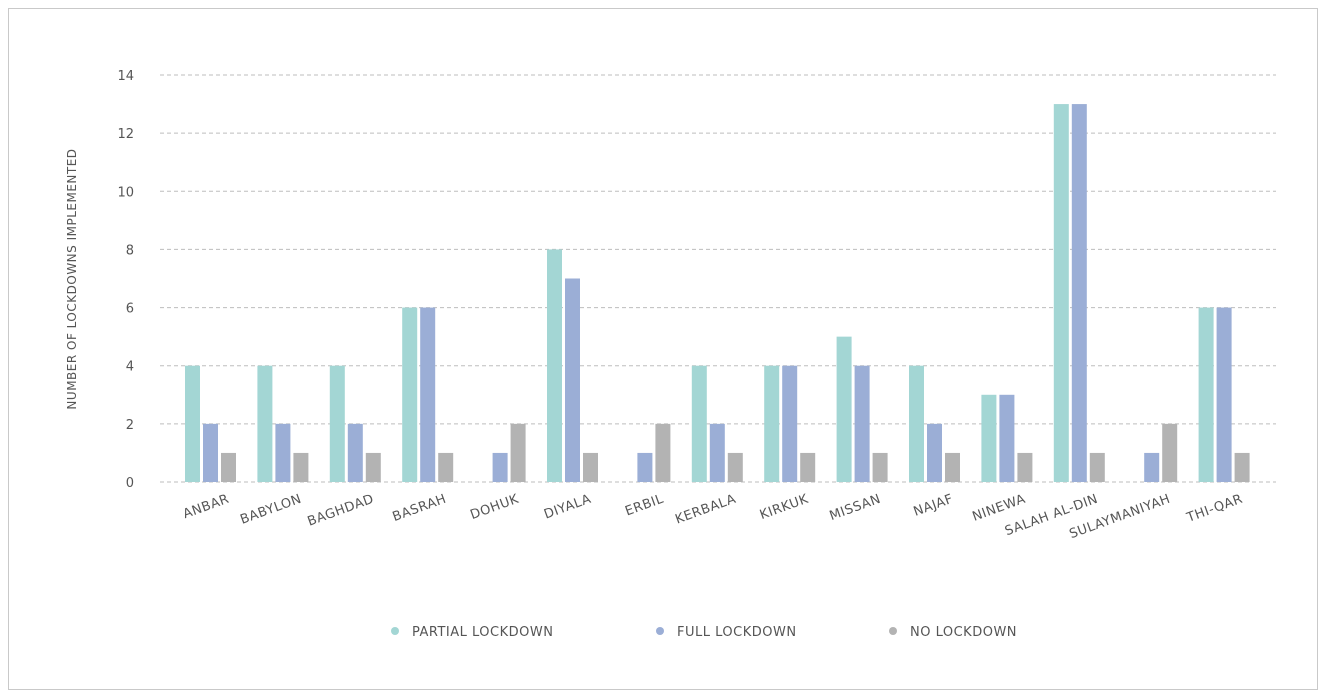 This screenshot has height=698, width=1328. Describe the element at coordinates (567, 507) in the screenshot. I see `x-tick-label: DIYALA` at that location.